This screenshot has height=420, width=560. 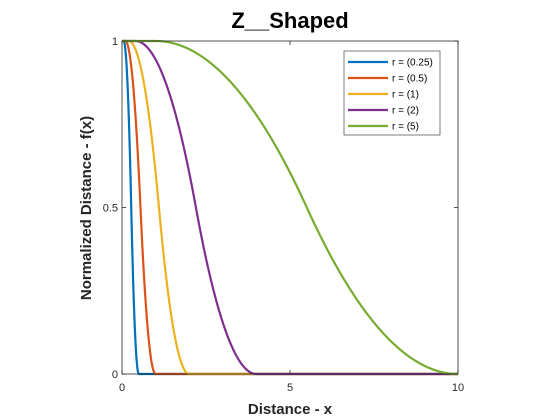 I want to click on x-tick-label: 5, so click(x=290, y=388).